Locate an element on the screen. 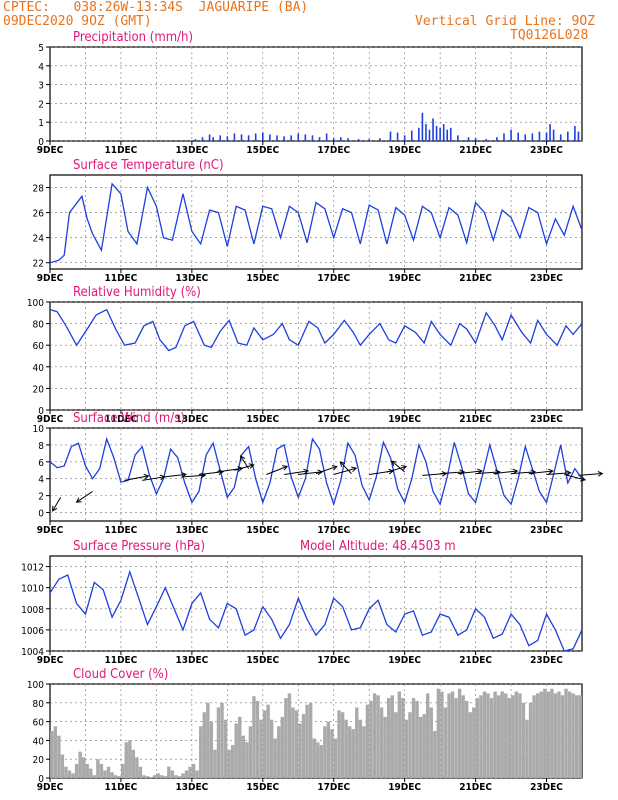 This screenshot has height=800, width=618. precipitation-xtick-label: 11DEC is located at coordinates (121, 150).